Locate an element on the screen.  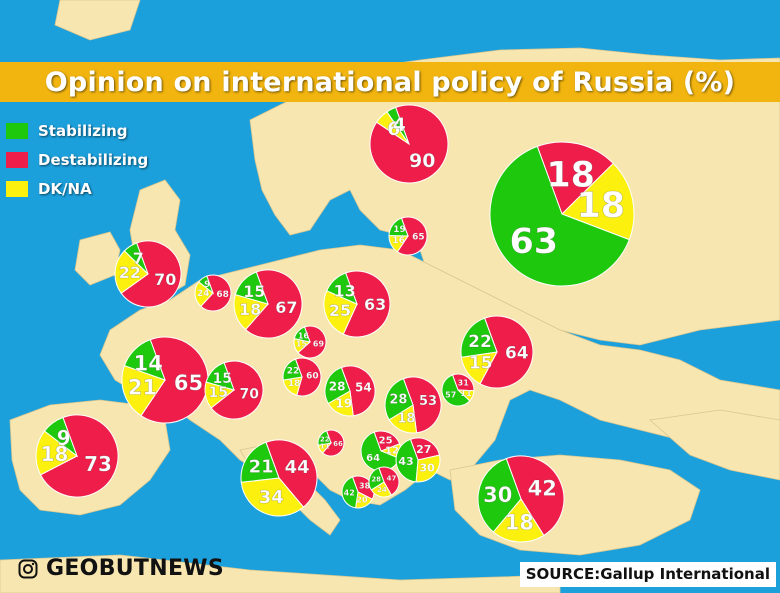
pie-label-germany-stabilizing: 15 is located at coordinates (254, 291).